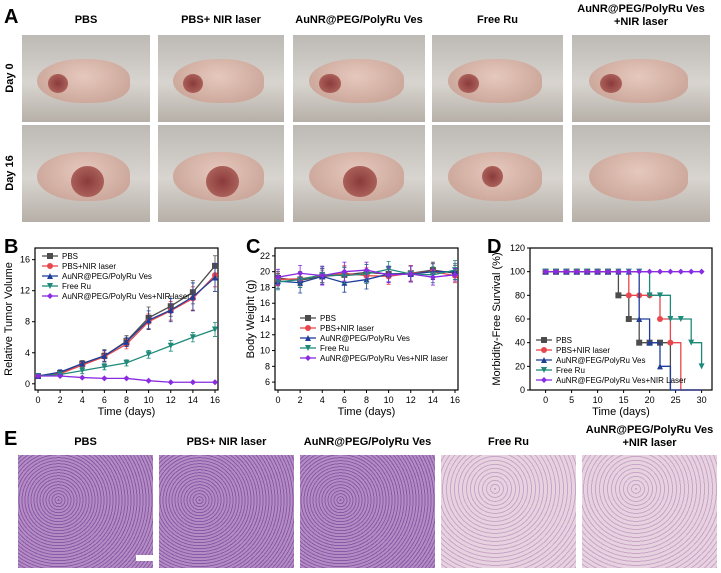  What do you see at coordinates (171, 400) in the screenshot?
I see `x-tick-label: 12` at bounding box center [171, 400].